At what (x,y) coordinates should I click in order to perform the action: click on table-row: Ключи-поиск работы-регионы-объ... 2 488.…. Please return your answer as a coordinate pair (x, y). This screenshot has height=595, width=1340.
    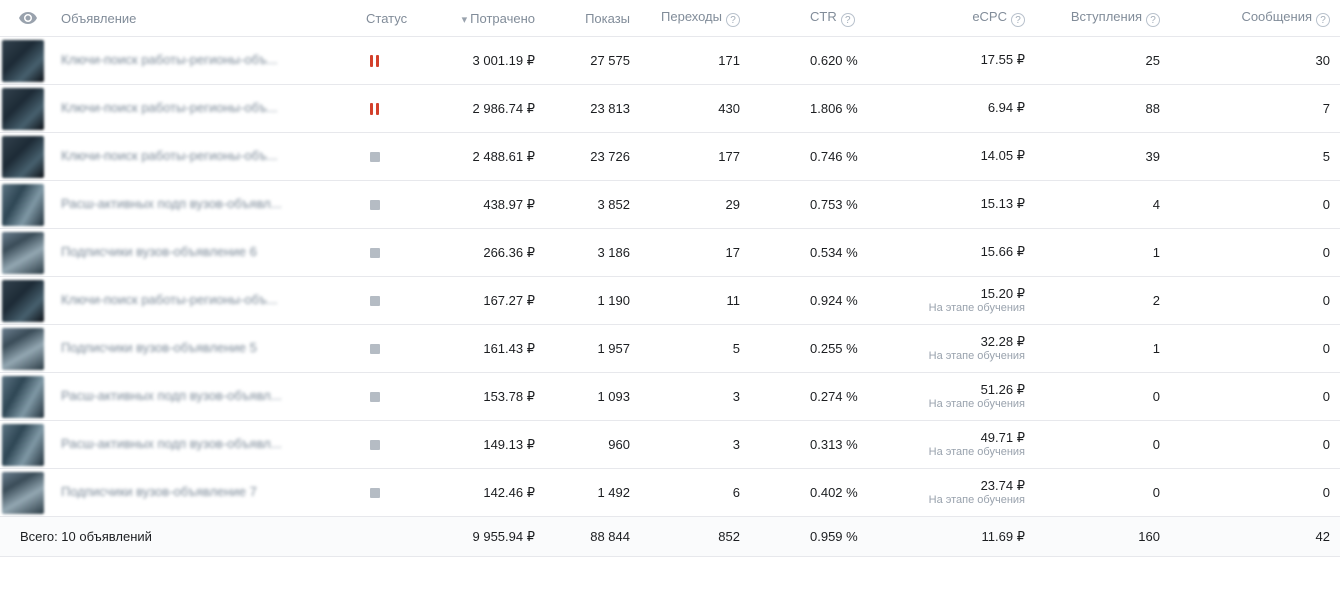
    Looking at the image, I should click on (670, 157).